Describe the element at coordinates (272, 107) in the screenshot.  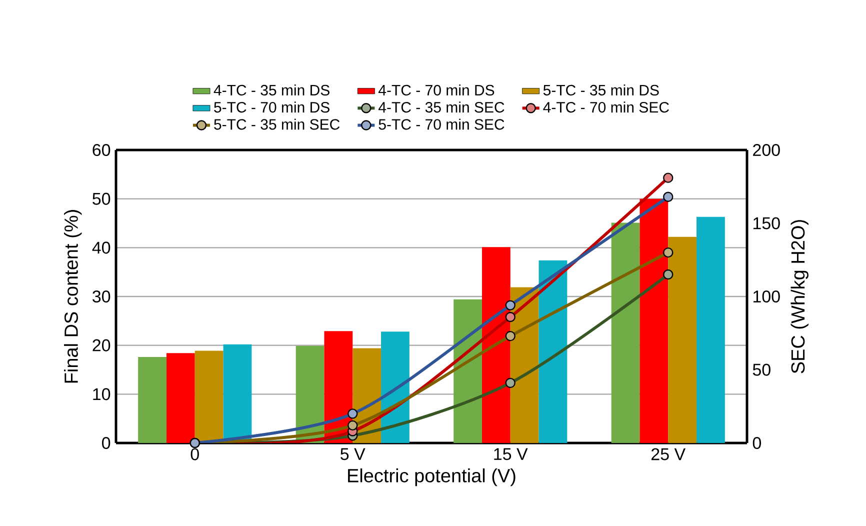
I see `legend-label: 5-TC - 70 min DS` at that location.